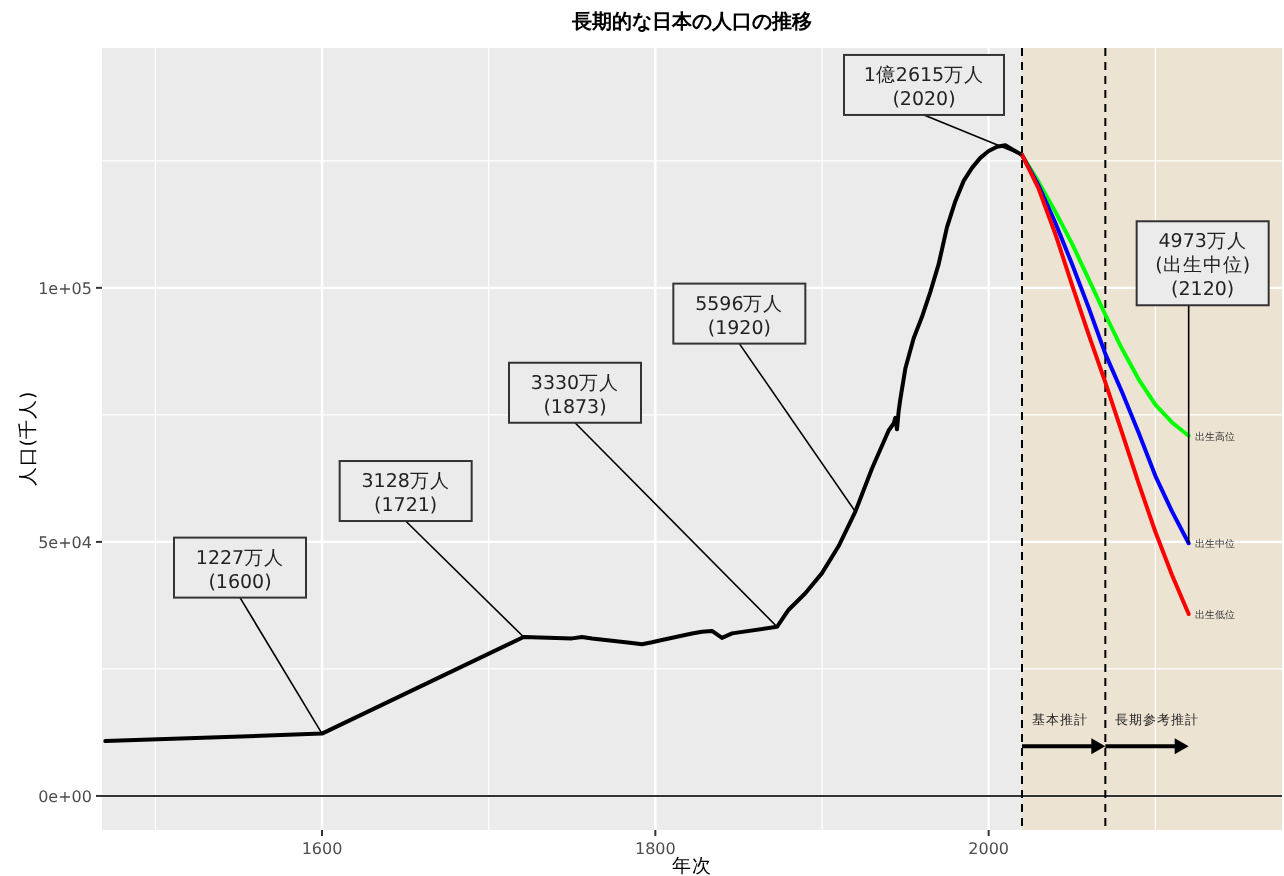  I want to click on annotation: 4973万人 (出生中位) (2120), so click(1203, 266).